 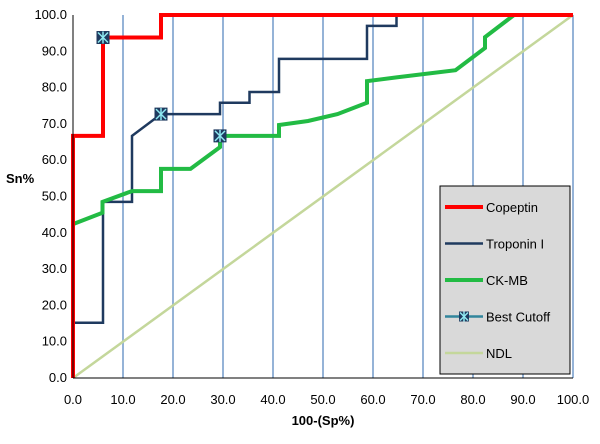 What do you see at coordinates (54, 159) in the screenshot?
I see `y-tick-label: 60.0` at bounding box center [54, 159].